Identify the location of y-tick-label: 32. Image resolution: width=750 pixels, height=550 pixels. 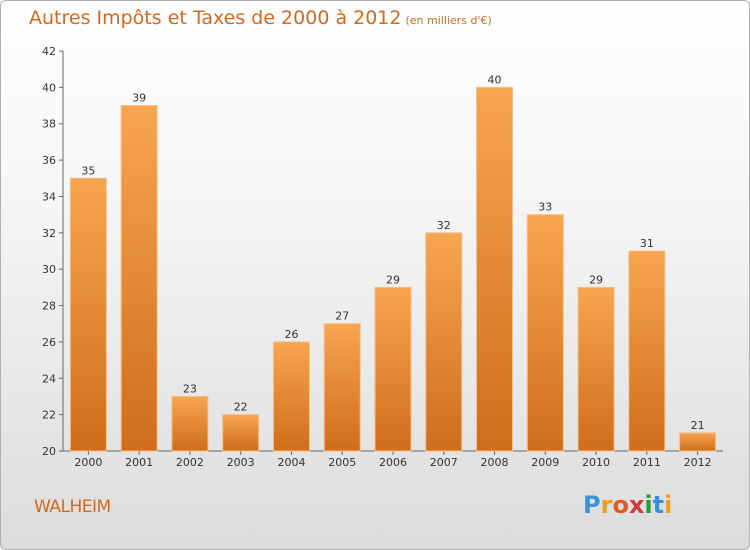
(49, 233).